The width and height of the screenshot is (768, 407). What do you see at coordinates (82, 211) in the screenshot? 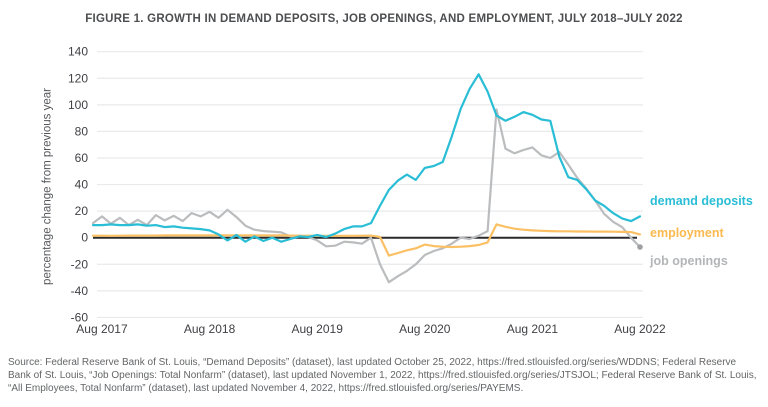
I see `y-tick-label: 20` at bounding box center [82, 211].